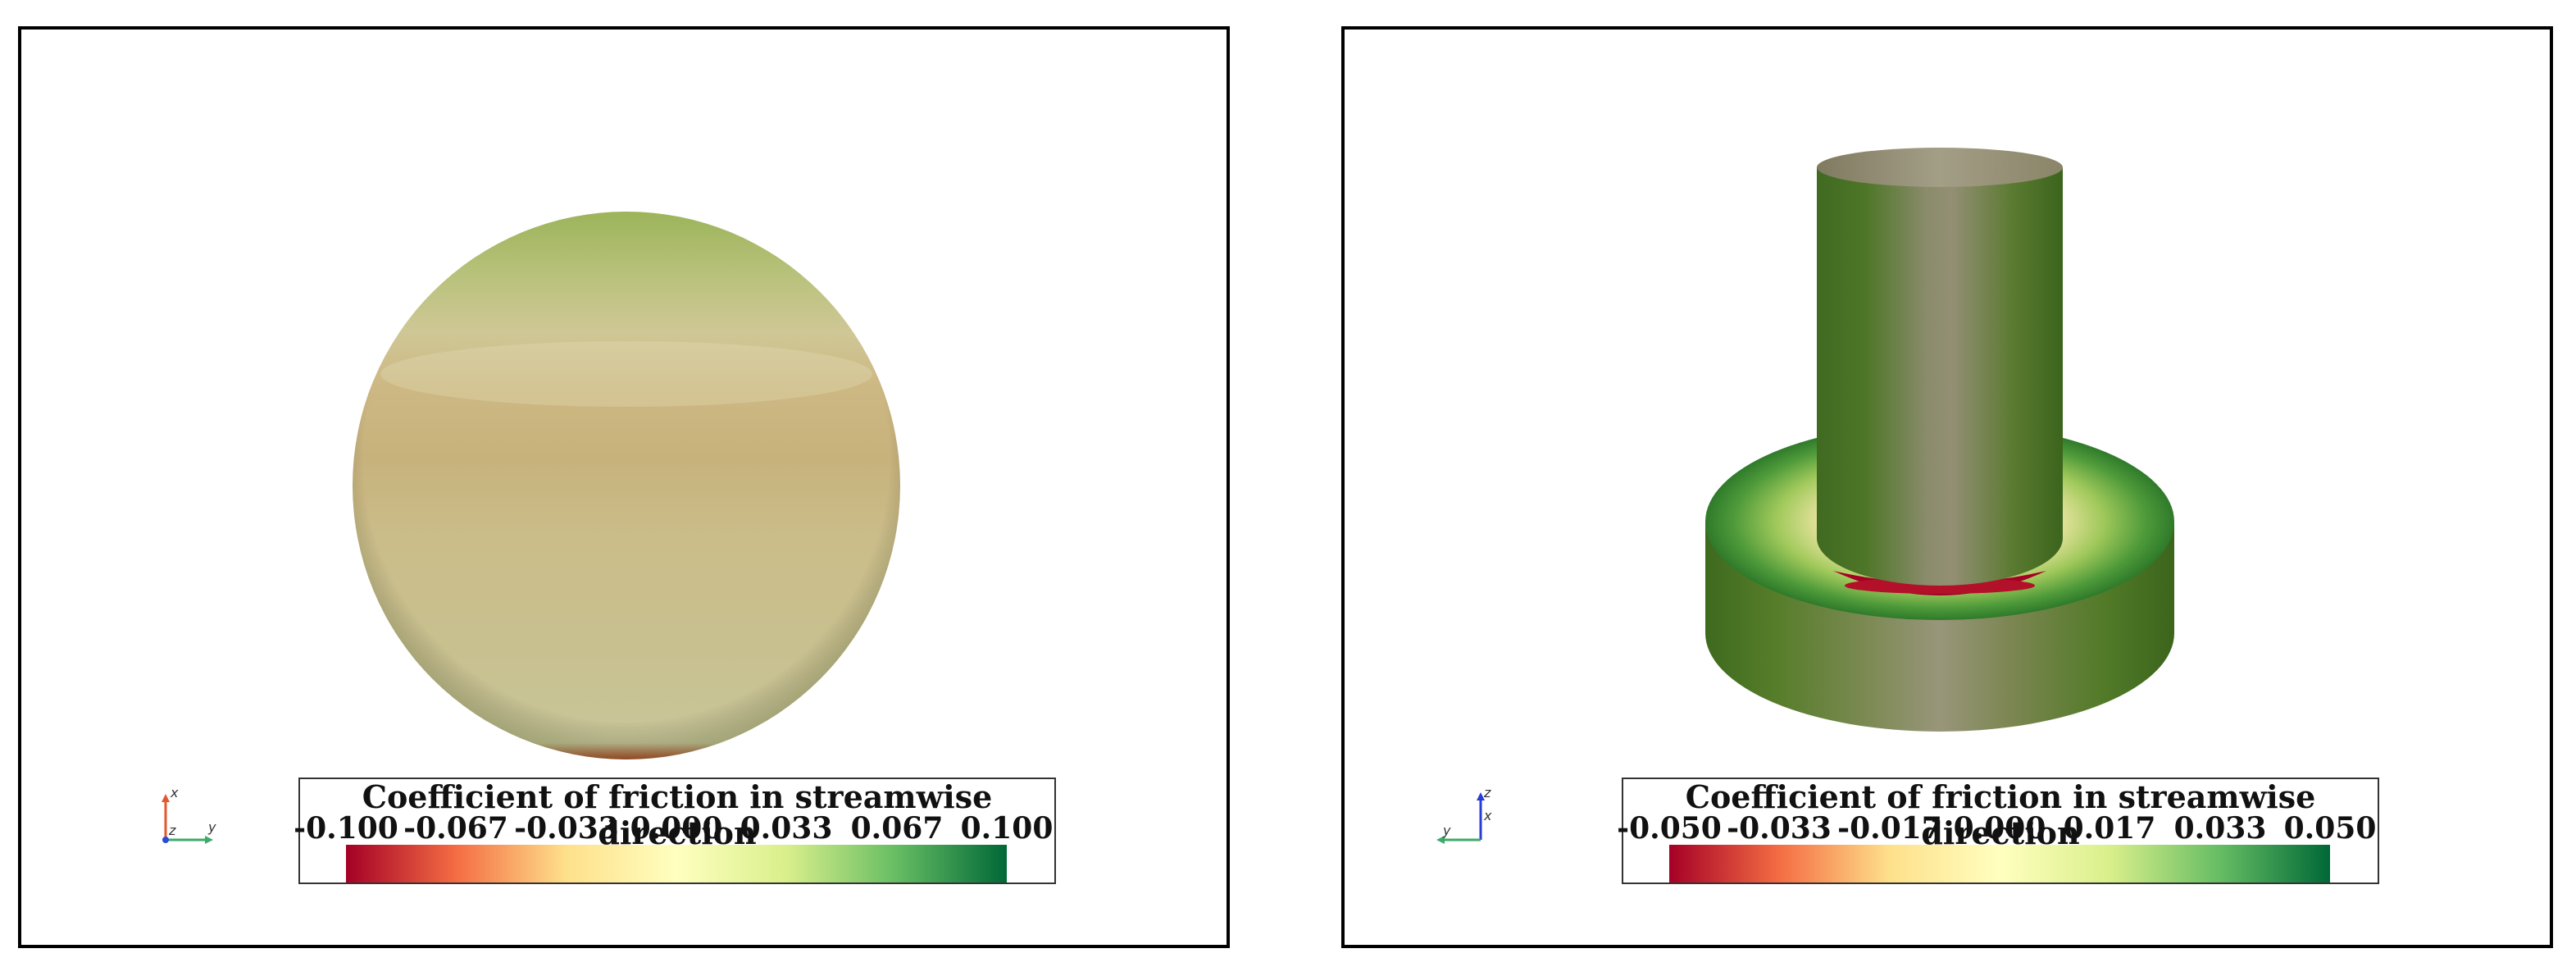 The image size is (2576, 976). Describe the element at coordinates (456, 828) in the screenshot. I see `colorbar-tick: -0.067` at that location.